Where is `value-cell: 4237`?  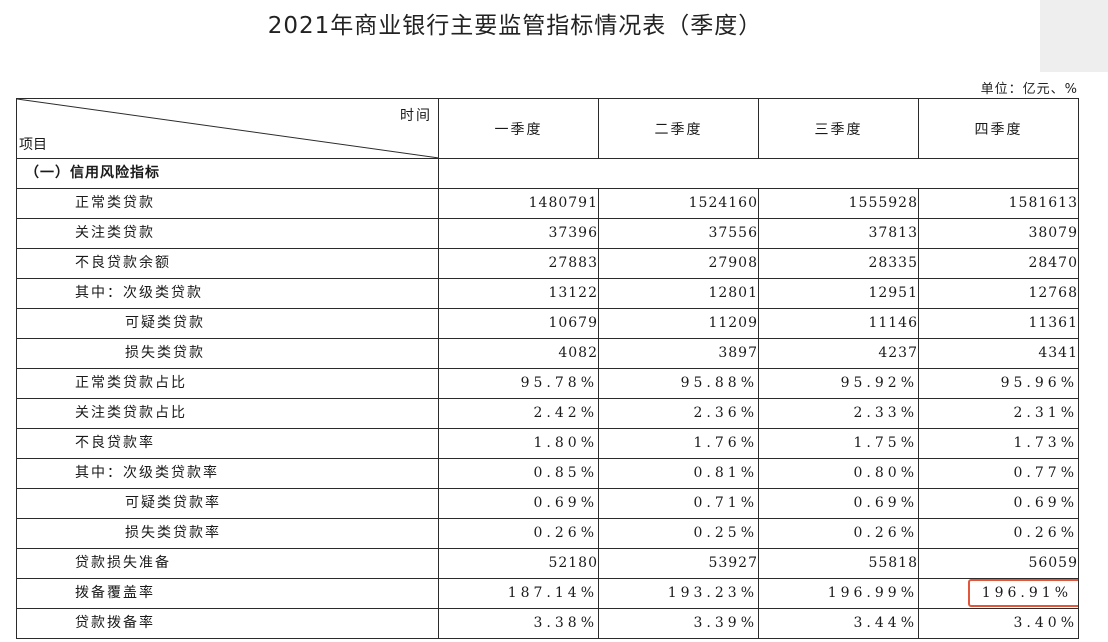 value-cell: 4237 is located at coordinates (838, 353).